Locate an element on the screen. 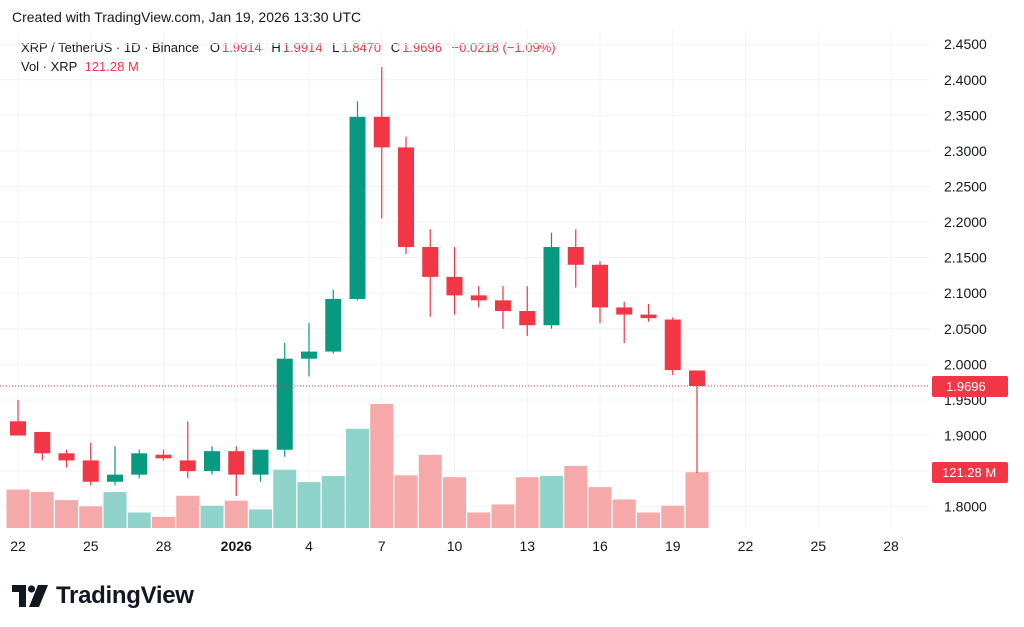 The height and width of the screenshot is (627, 1024). volume-badge-text: 121.28 M is located at coordinates (969, 472).